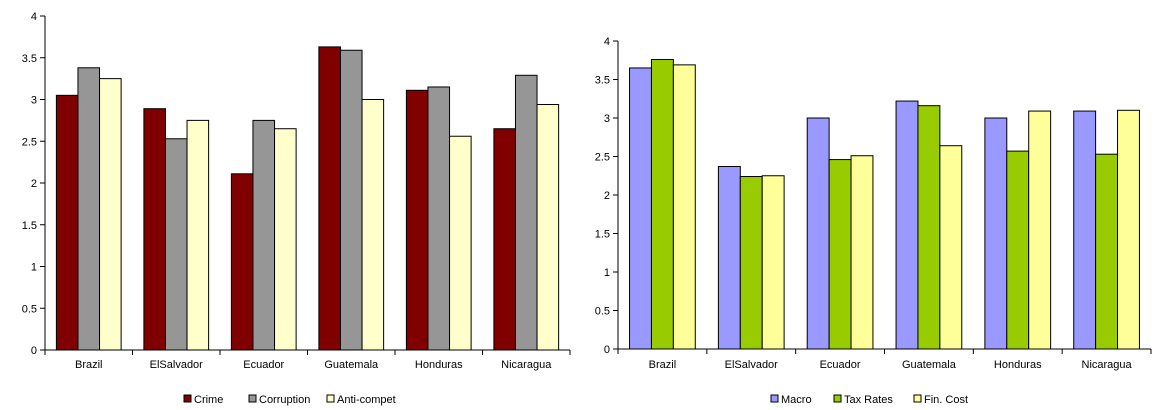  Describe the element at coordinates (1040, 230) in the screenshot. I see `bar-fin-cost-honduras` at that location.